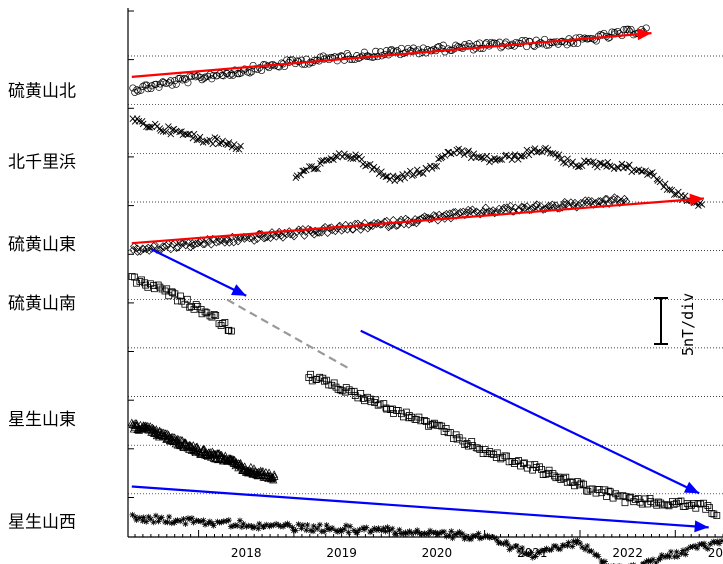 The height and width of the screenshot is (564, 723). Describe the element at coordinates (42, 163) in the screenshot. I see `station-label: 北千里浜` at that location.